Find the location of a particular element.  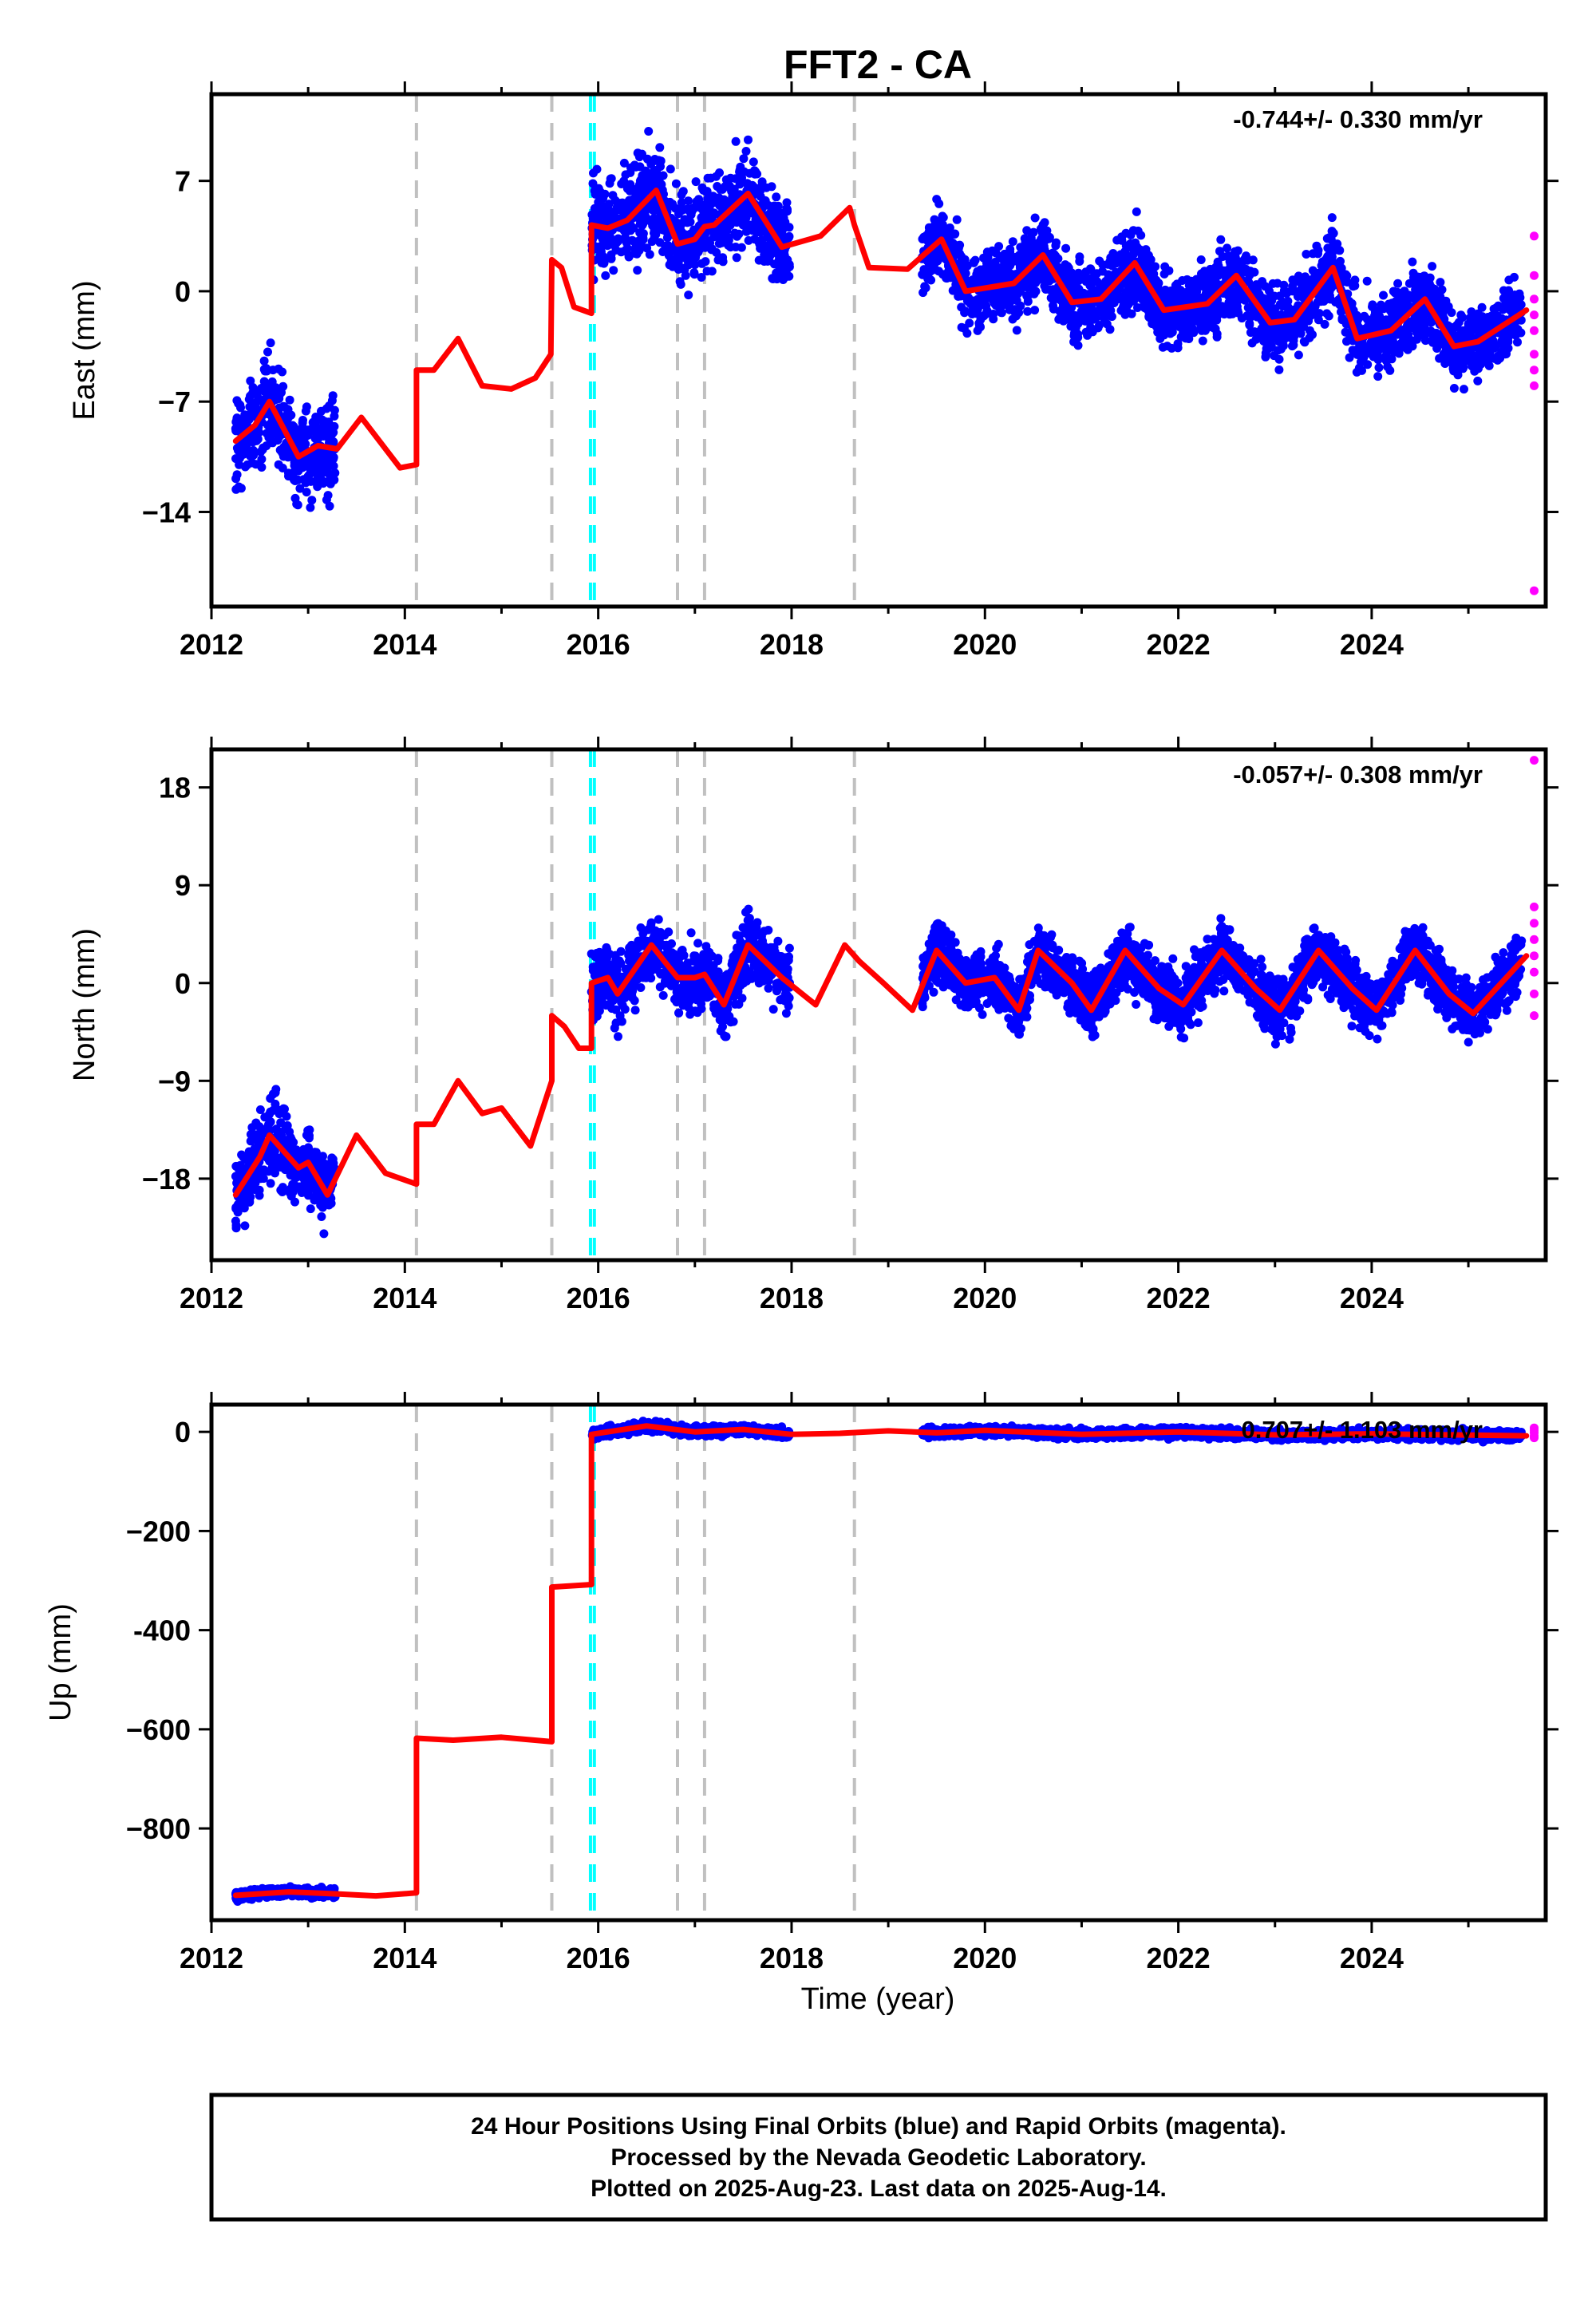

rapid-orbit-point is located at coordinates (1534, 385).